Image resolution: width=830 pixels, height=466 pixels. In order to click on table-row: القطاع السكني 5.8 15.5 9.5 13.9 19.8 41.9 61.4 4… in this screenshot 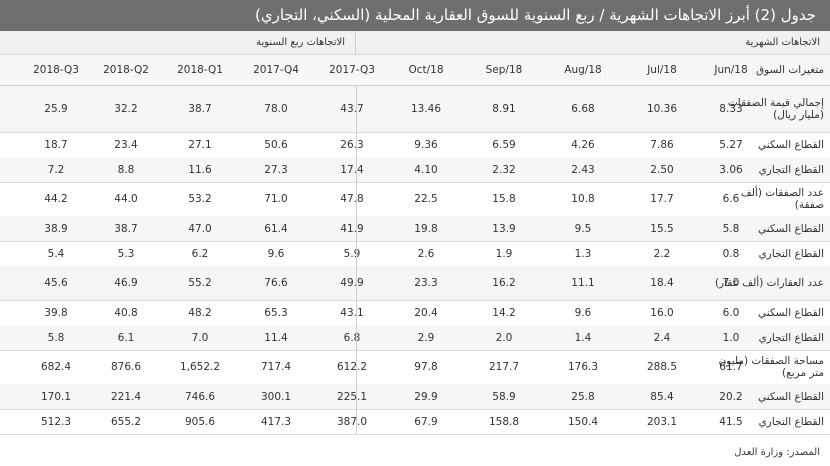, I will do `click(415, 229)`.